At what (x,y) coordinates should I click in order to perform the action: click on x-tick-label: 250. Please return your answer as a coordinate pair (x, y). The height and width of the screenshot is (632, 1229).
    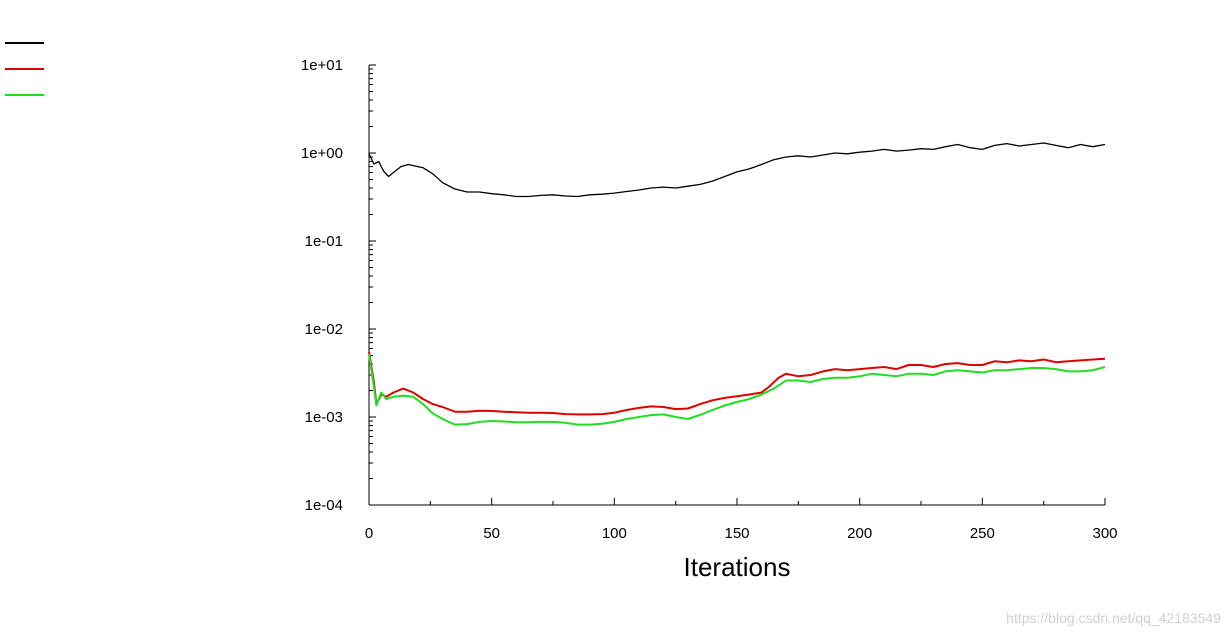
    Looking at the image, I should click on (982, 533).